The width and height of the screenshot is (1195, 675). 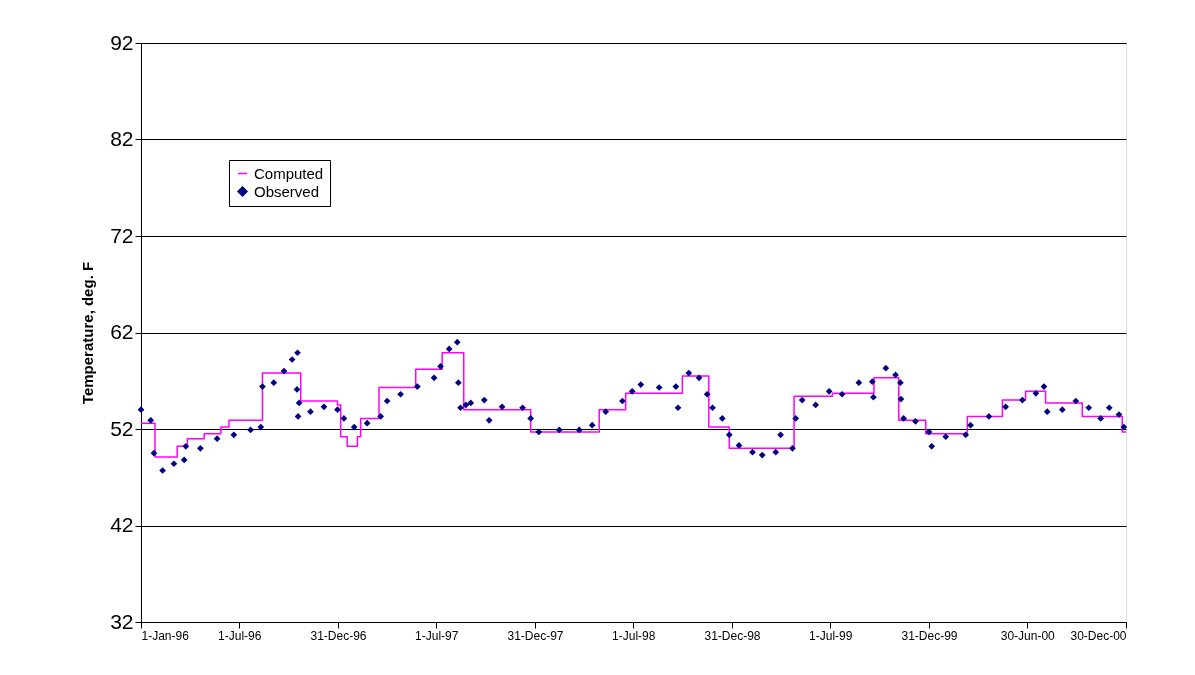 What do you see at coordinates (1098, 635) in the screenshot?
I see `x-tick-label: 30-Dec-00` at bounding box center [1098, 635].